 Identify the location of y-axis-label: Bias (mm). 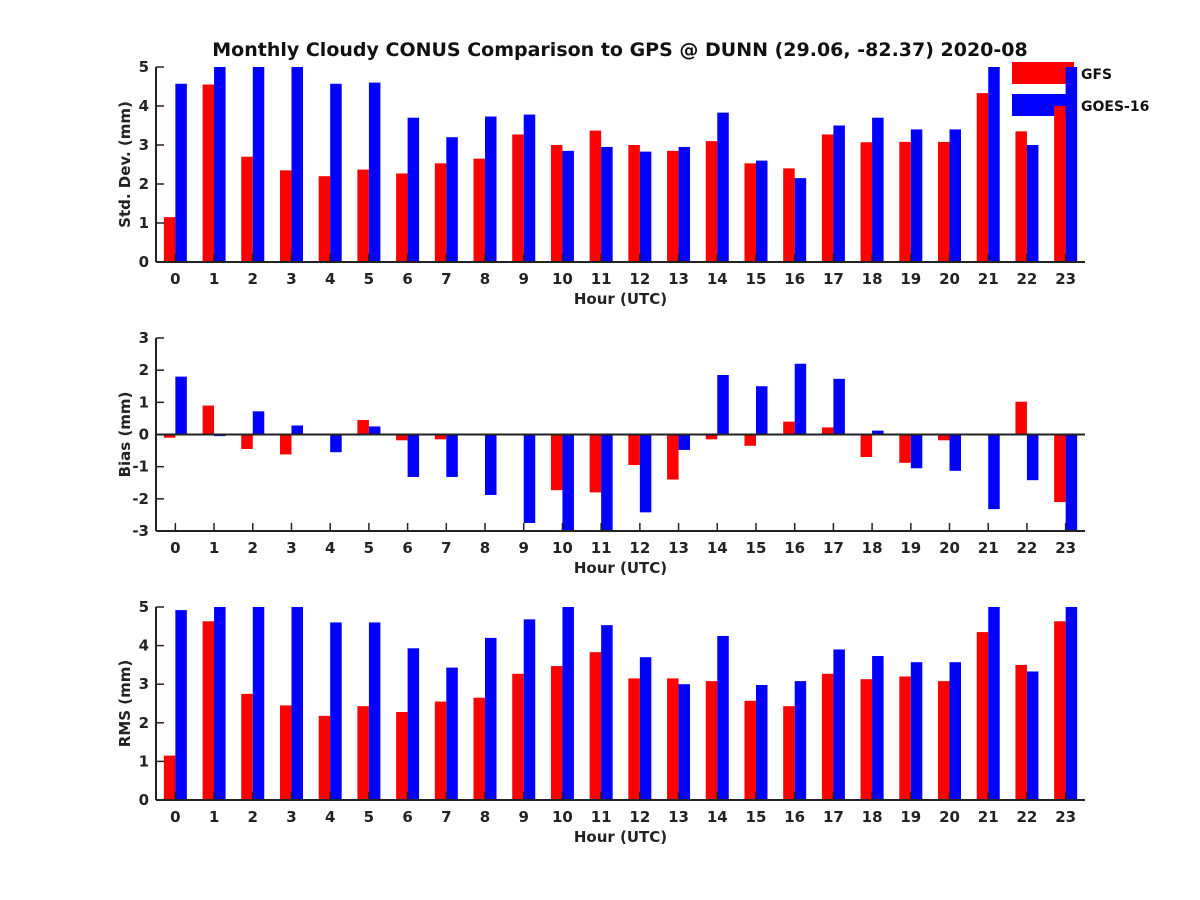
(125, 435).